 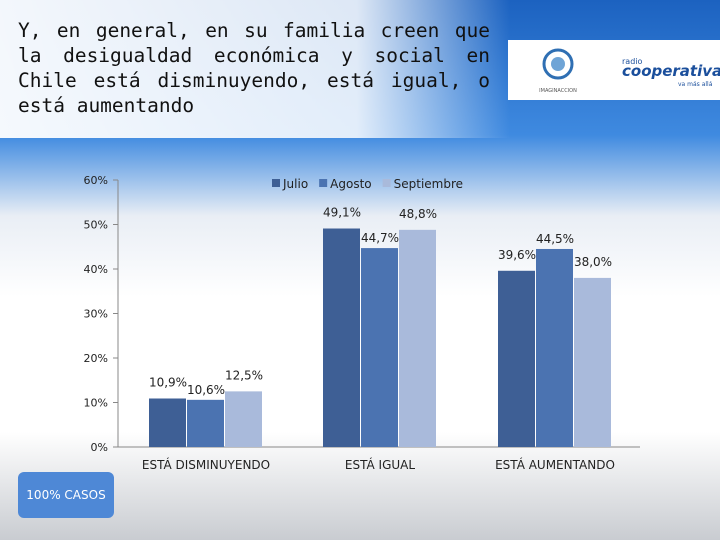 I want to click on y-tick-label: 40%, so click(x=96, y=269).